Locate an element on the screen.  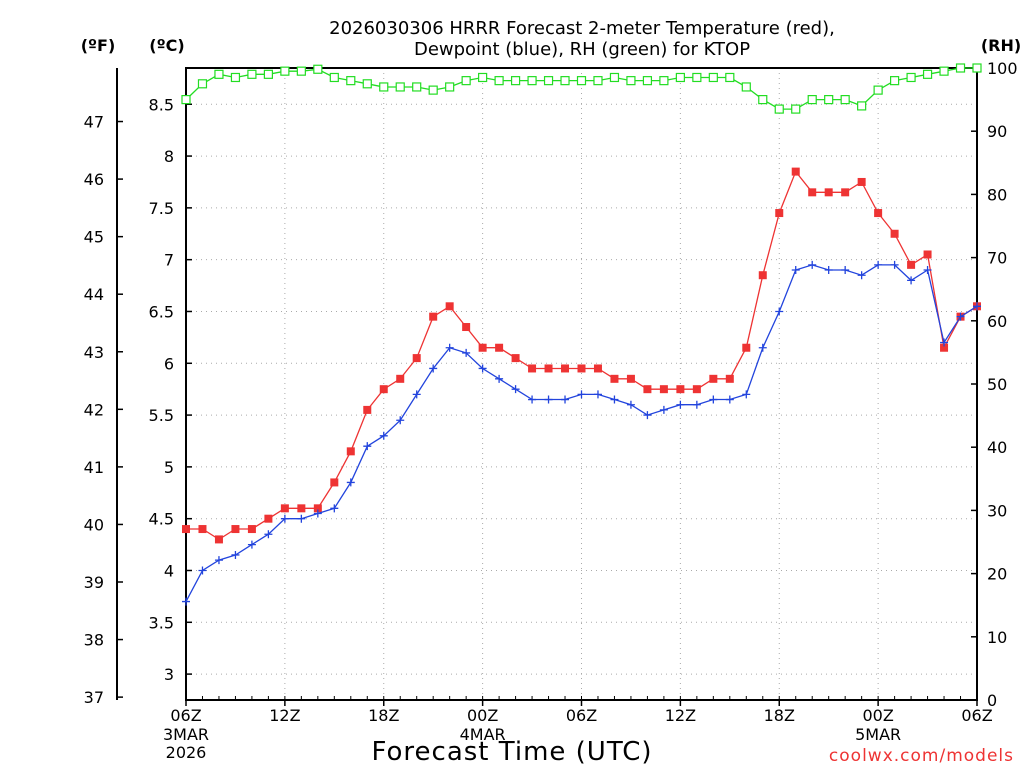
celsius-tick-label: 8.5 is located at coordinates (161, 104).